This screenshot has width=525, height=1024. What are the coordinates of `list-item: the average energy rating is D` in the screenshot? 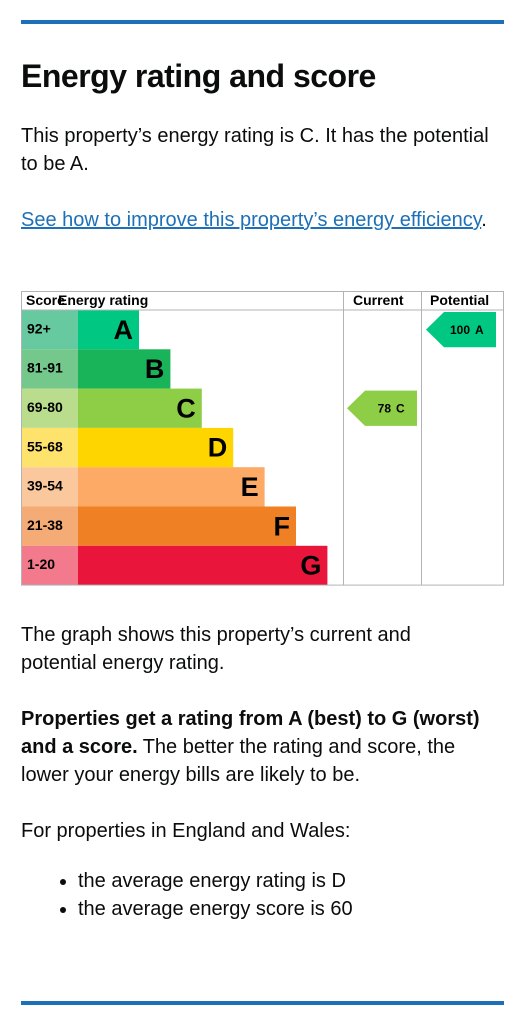 It's located at (215, 881).